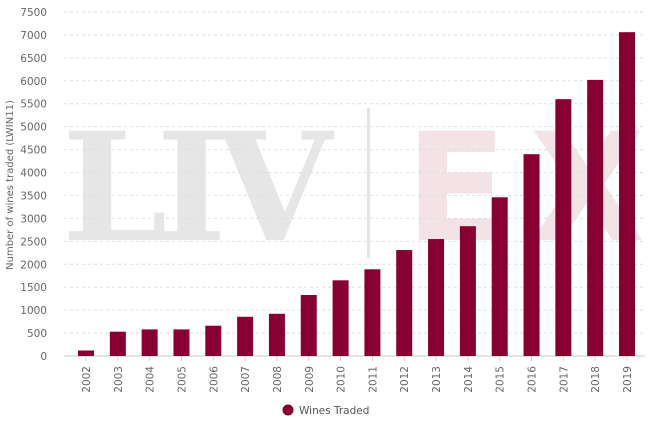 The width and height of the screenshot is (650, 432). I want to click on x-tick-label: 2005, so click(182, 379).